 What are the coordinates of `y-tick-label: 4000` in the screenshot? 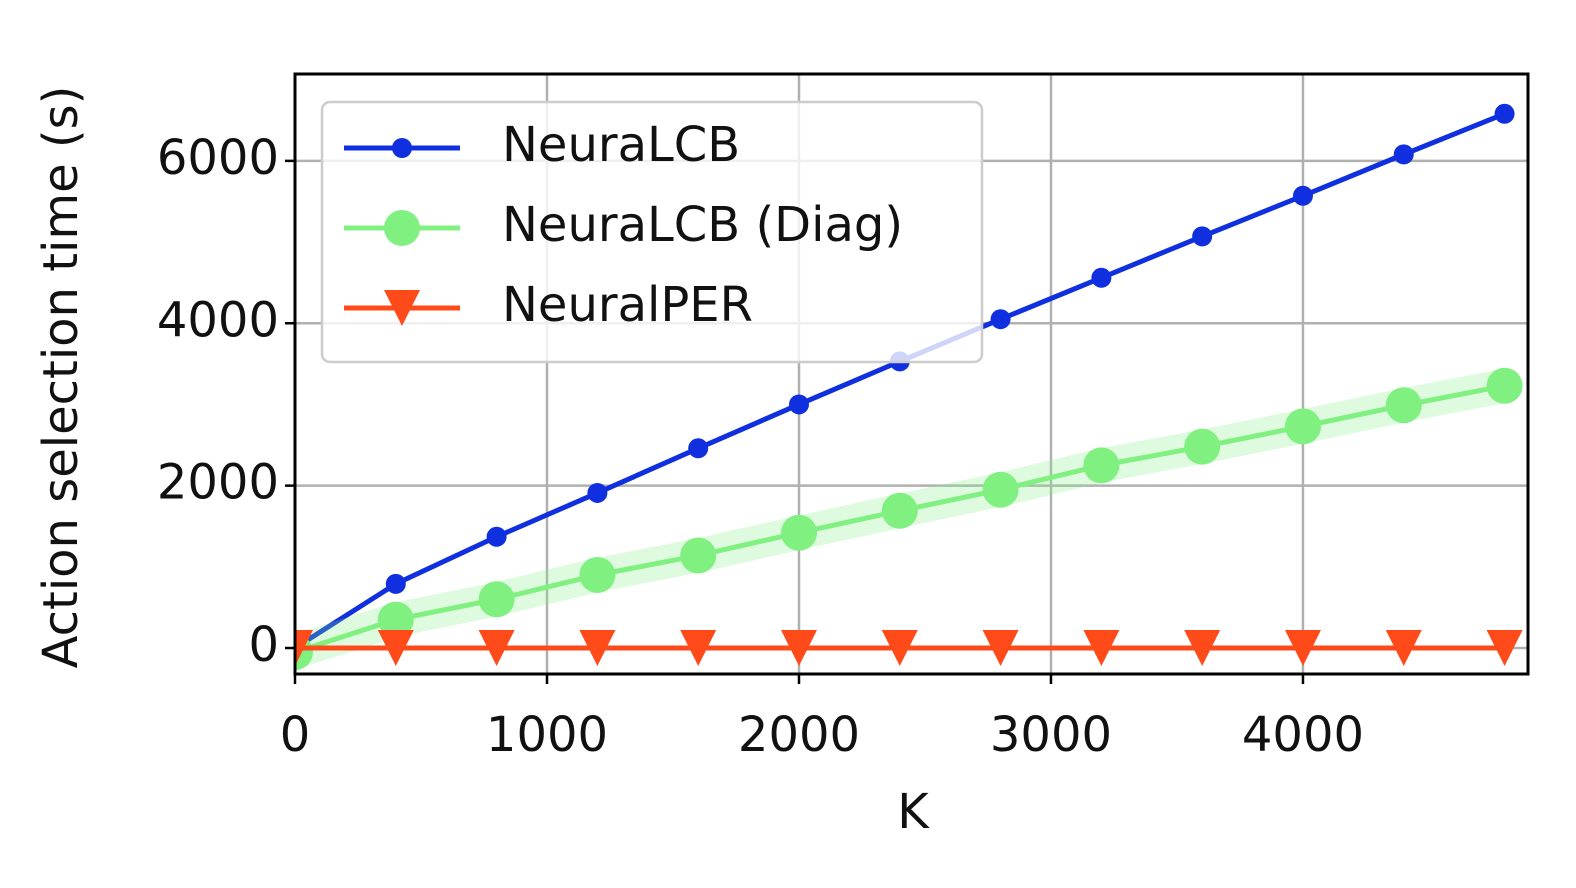 It's located at (218, 320).